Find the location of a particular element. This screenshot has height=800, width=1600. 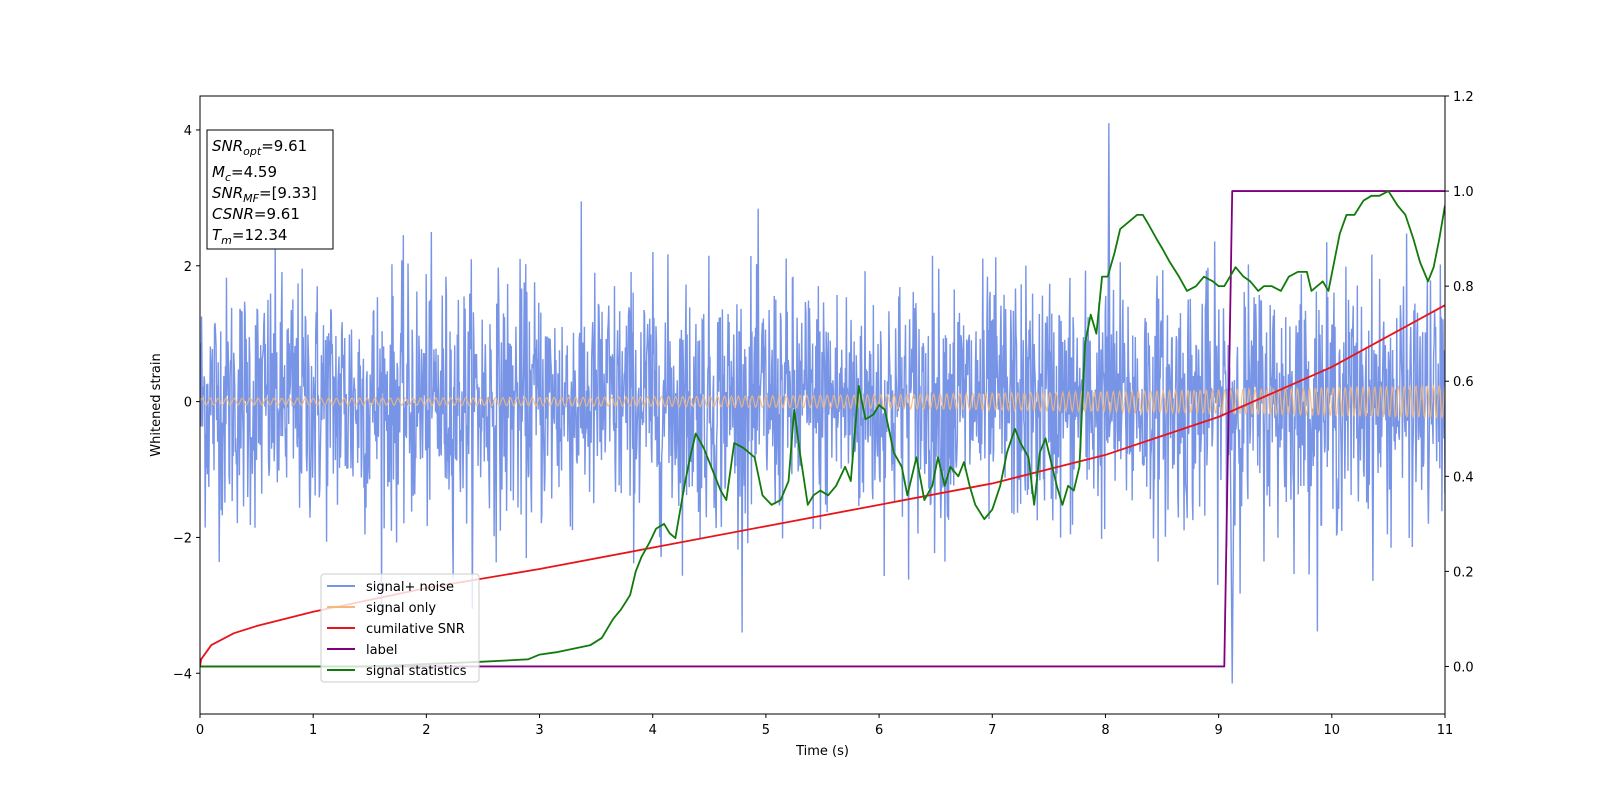

y-left-tick-label: 0 is located at coordinates (188, 403).